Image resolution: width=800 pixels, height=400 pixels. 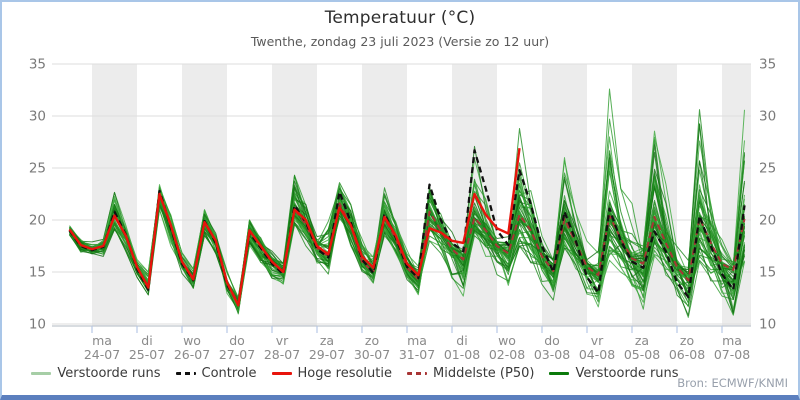 I want to click on y-axis-label-right: 15, so click(x=767, y=273).